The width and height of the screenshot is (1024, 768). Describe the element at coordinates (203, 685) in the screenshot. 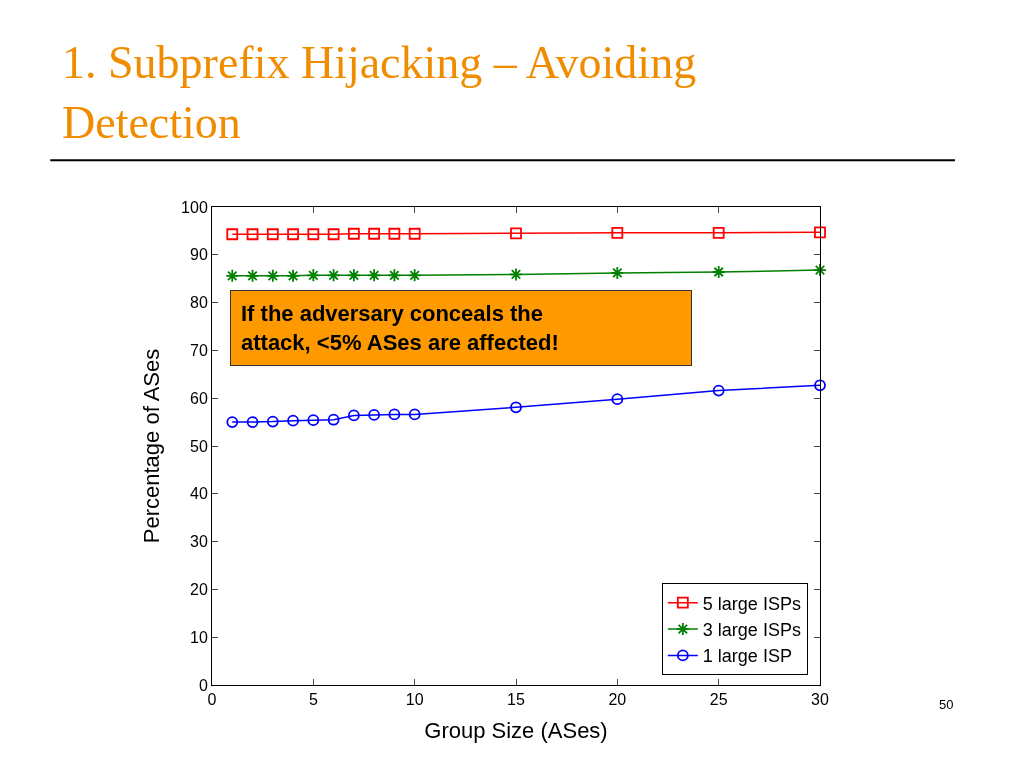

I see `y-tick-label: 0` at that location.